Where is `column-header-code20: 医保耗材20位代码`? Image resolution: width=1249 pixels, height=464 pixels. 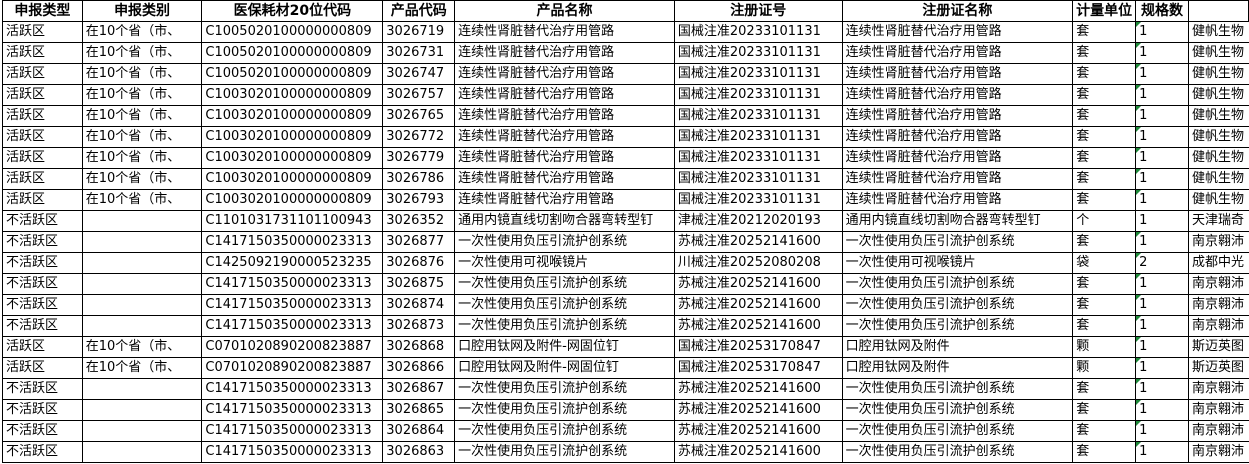 column-header-code20: 医保耗材20位代码 is located at coordinates (292, 11).